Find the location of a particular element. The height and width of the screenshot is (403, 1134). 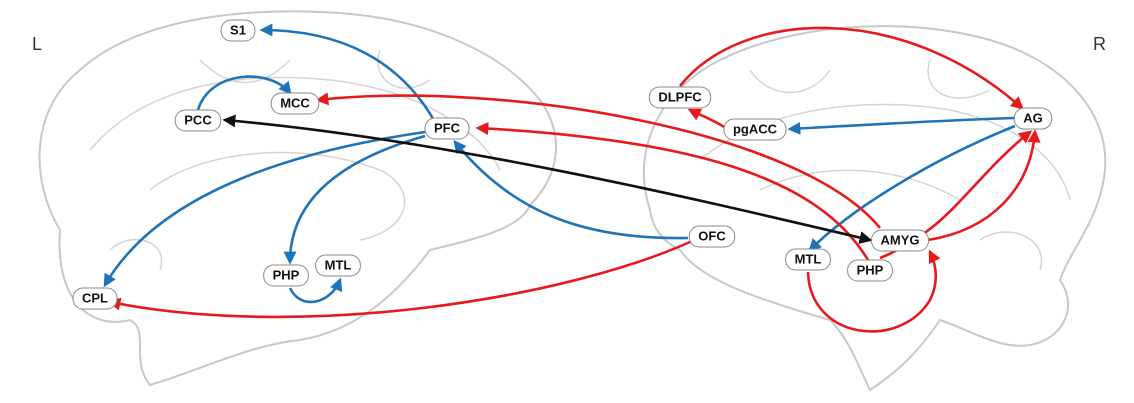

node-label: MCC is located at coordinates (295, 102).